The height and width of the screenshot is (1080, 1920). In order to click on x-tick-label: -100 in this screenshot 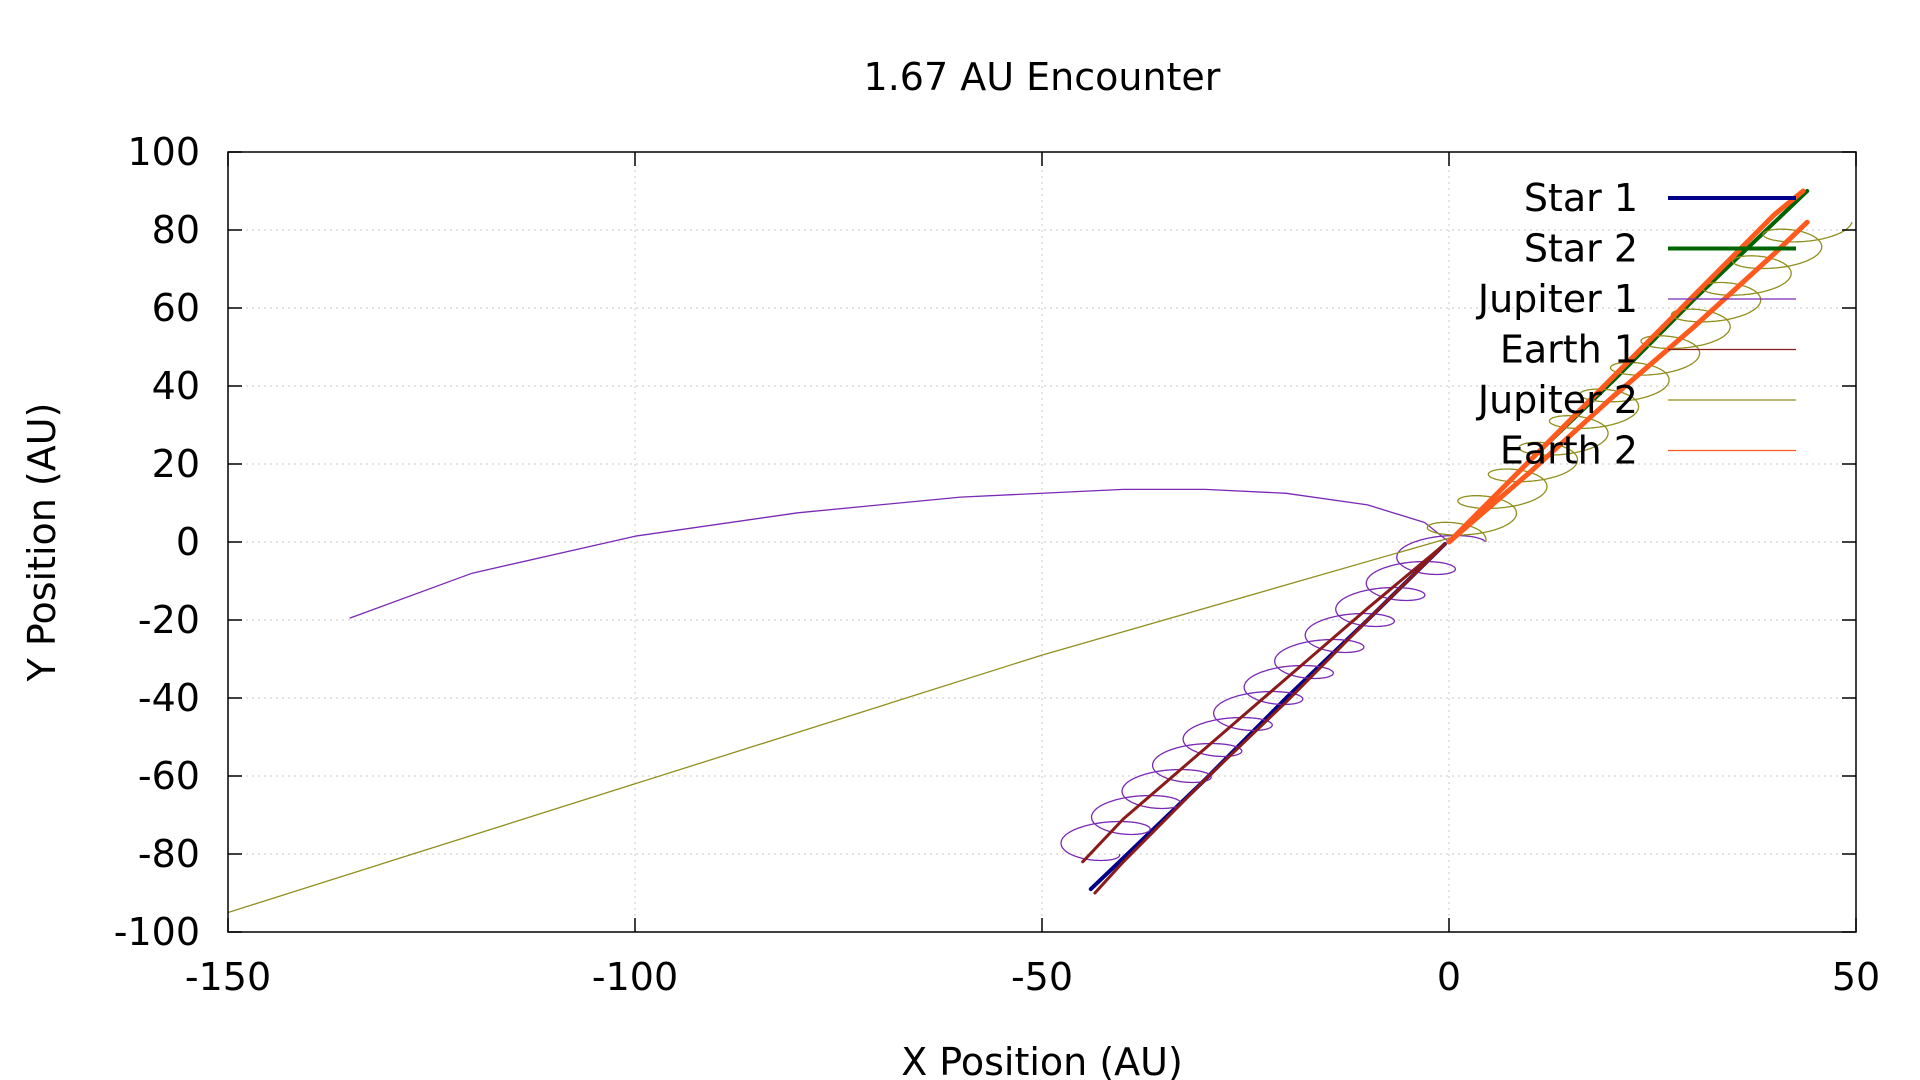, I will do `click(635, 977)`.